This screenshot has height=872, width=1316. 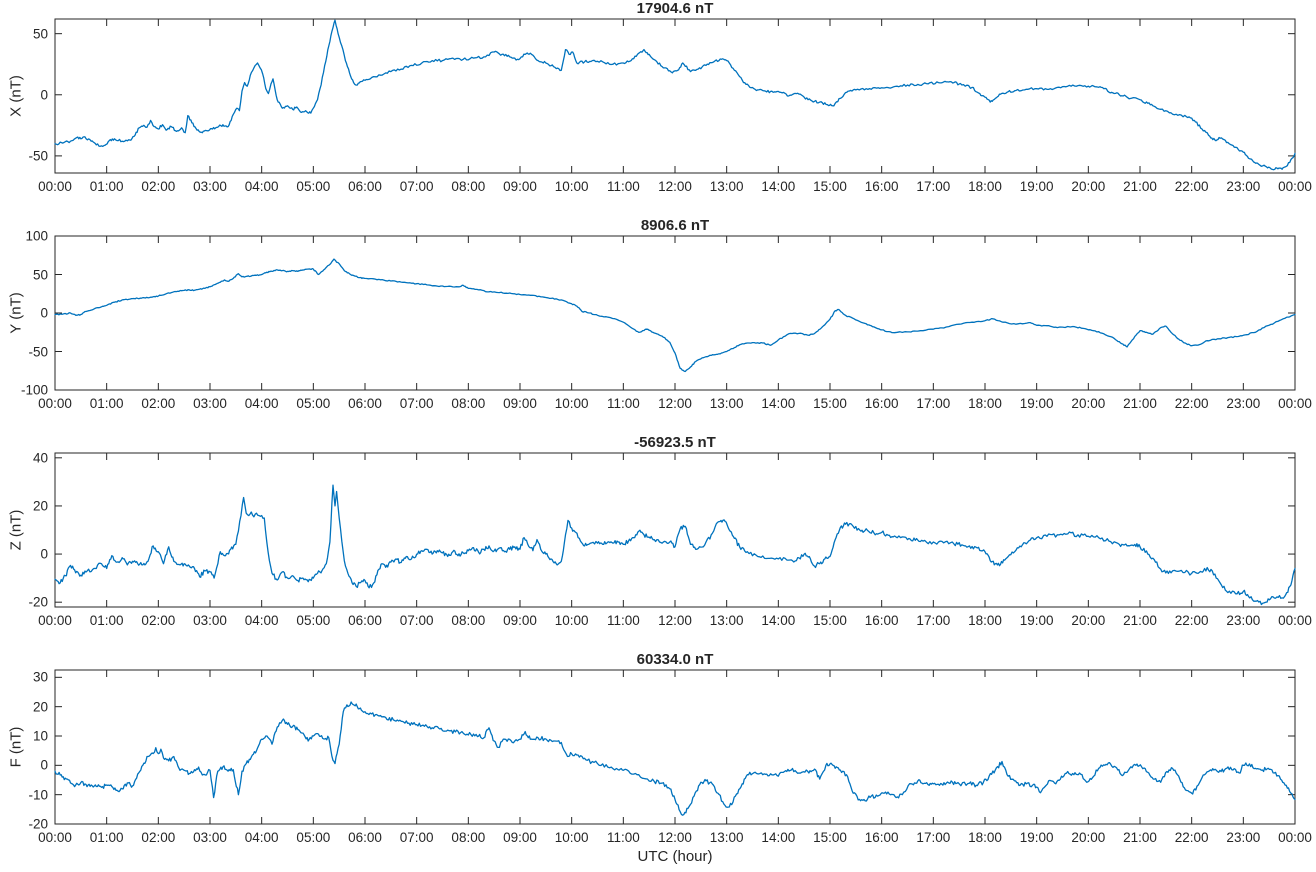 What do you see at coordinates (40, 677) in the screenshot?
I see `y-tick-label: 30` at bounding box center [40, 677].